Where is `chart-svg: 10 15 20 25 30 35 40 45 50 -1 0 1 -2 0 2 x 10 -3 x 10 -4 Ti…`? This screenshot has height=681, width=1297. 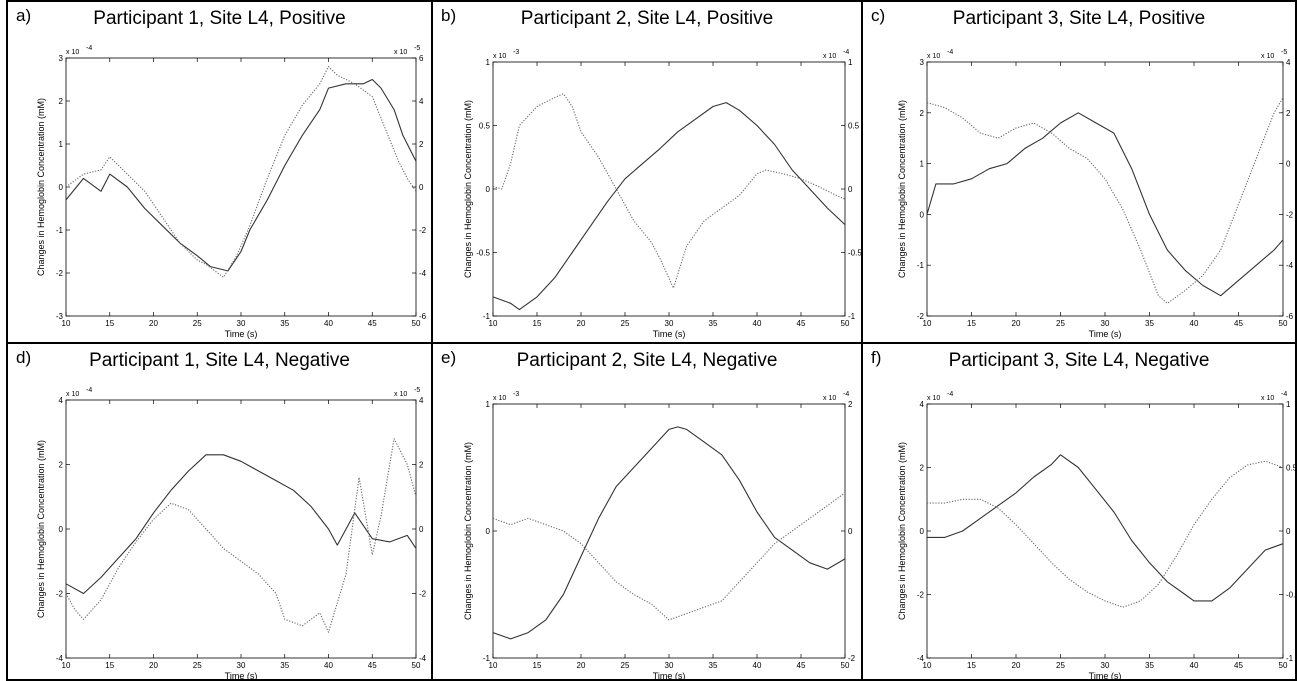 chart-svg: 10 15 20 25 30 35 40 45 50 -1 0 1 -2 0 2 x 10 -3 x 10 -4 Ti… is located at coordinates (667, 536).